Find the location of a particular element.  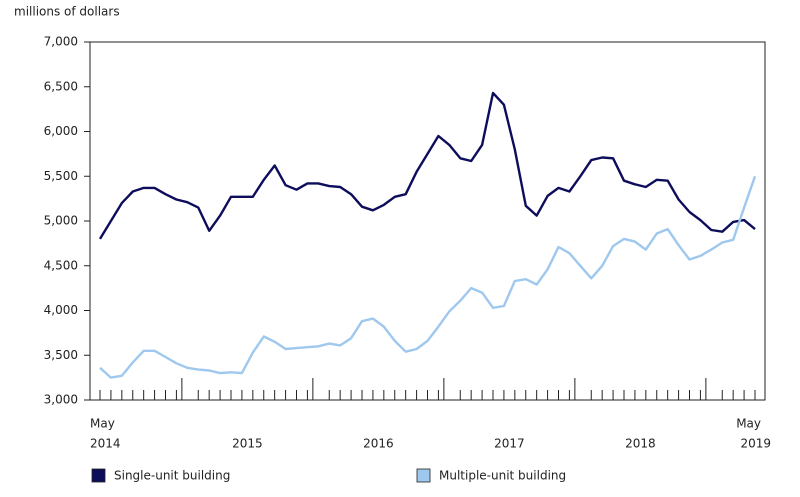

legend-label: Multiple-unit building is located at coordinates (502, 476).